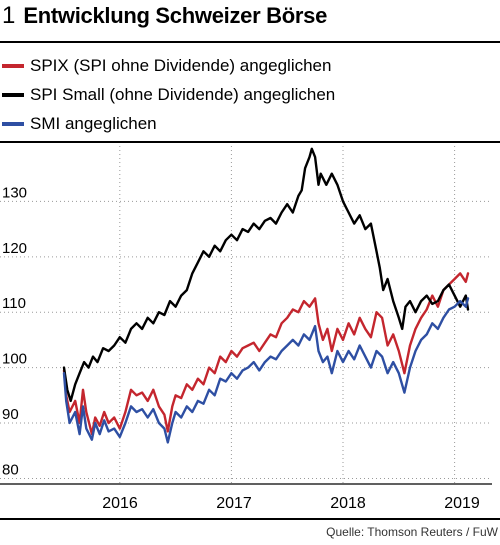 The image size is (500, 545). What do you see at coordinates (14, 303) in the screenshot?
I see `y-tick-label: 110` at bounding box center [14, 303].